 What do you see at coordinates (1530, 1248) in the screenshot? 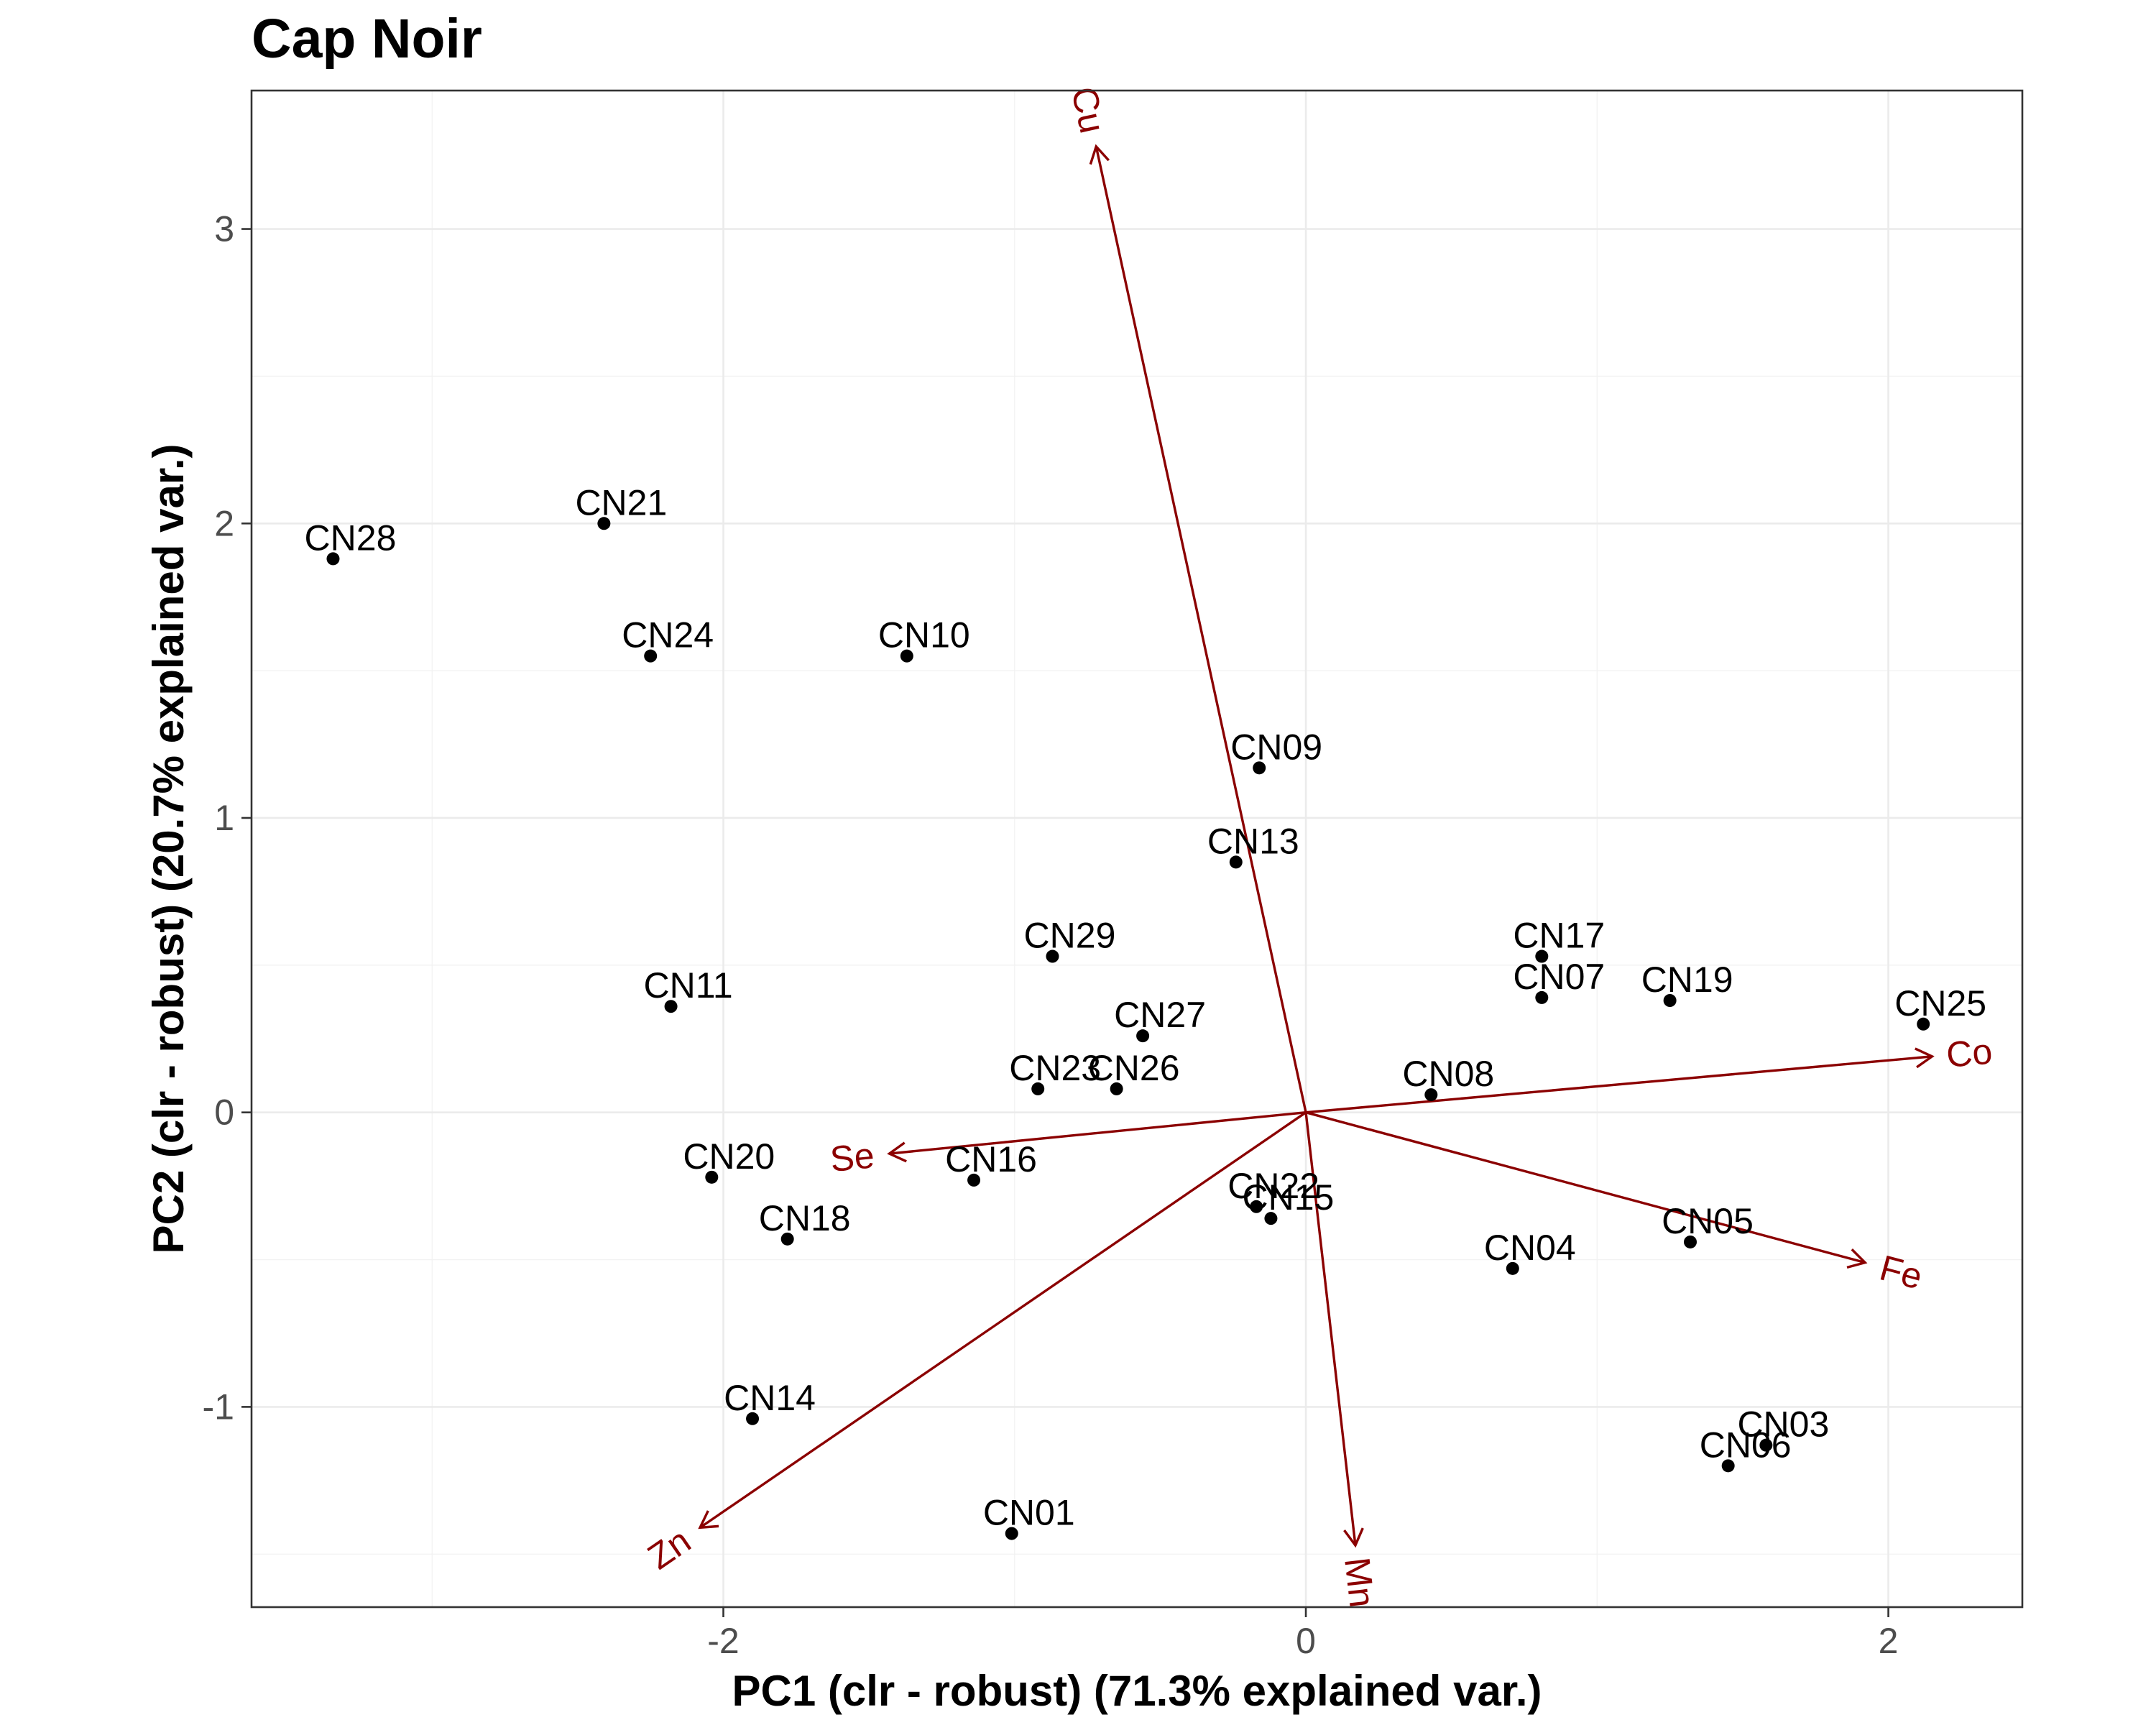
I see `sample-label-cn04: CN04` at bounding box center [1530, 1248].